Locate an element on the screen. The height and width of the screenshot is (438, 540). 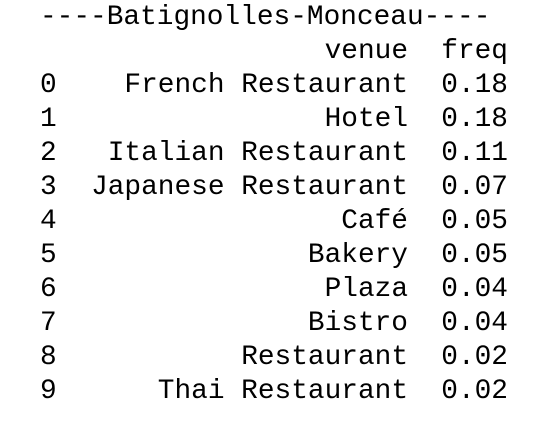
venue-name: Plaza is located at coordinates (366, 289).